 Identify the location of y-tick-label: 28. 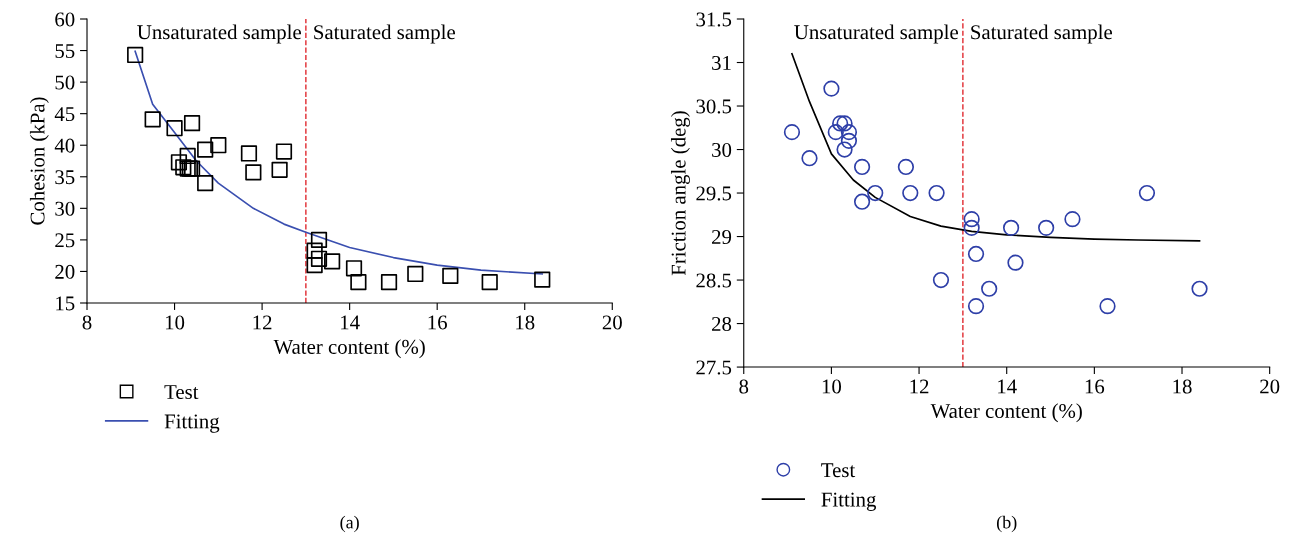
(722, 323).